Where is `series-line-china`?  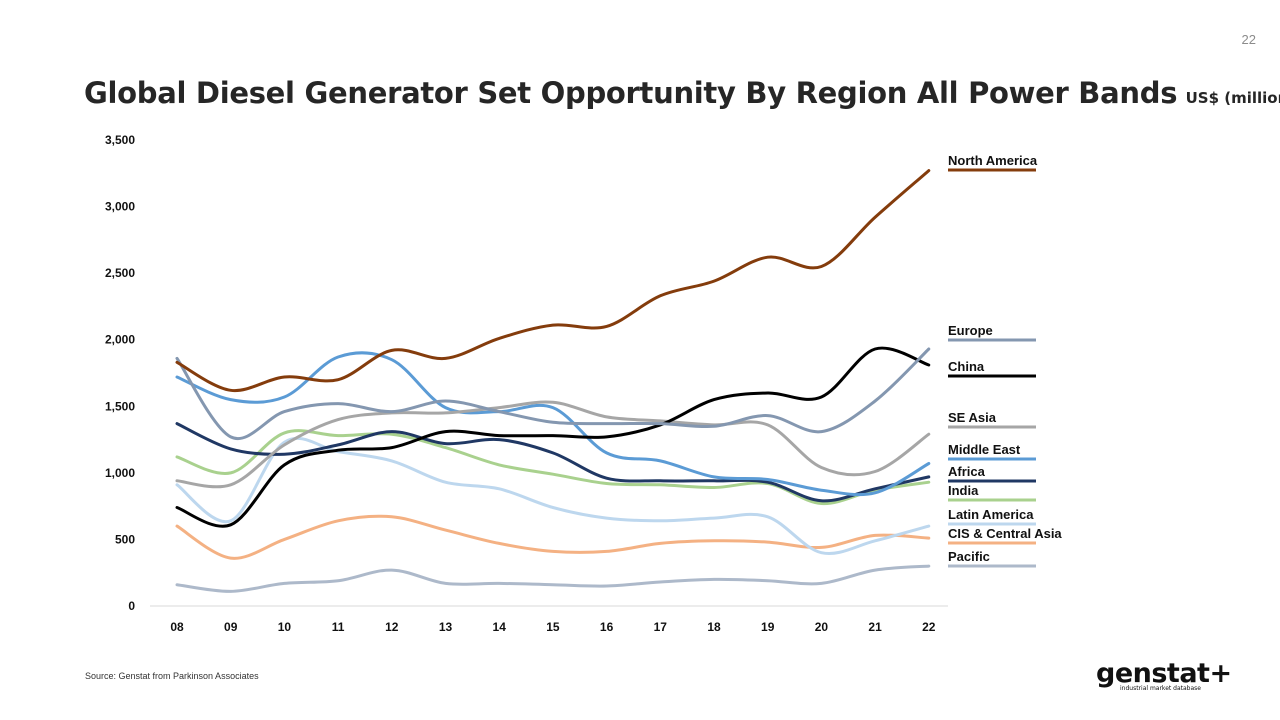 series-line-china is located at coordinates (553, 437).